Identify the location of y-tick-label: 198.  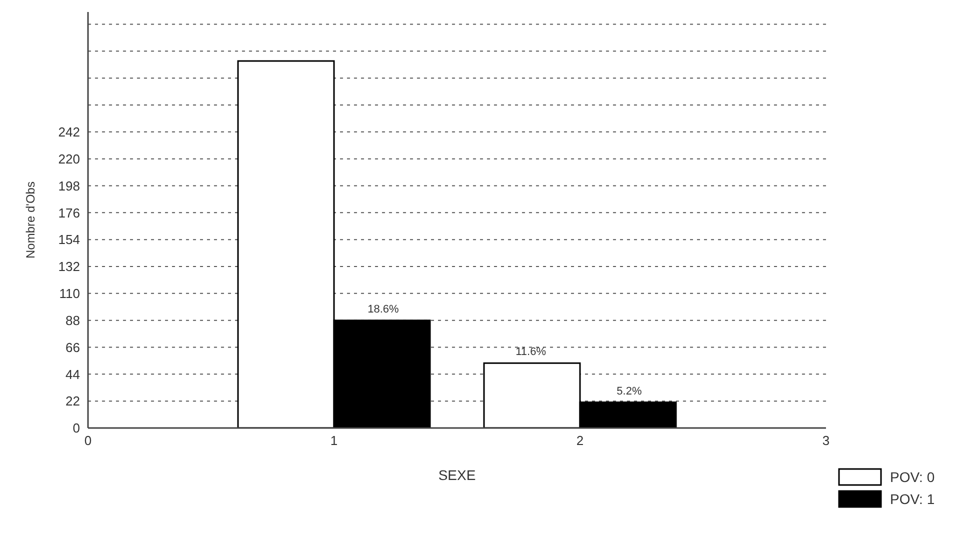
(69, 186).